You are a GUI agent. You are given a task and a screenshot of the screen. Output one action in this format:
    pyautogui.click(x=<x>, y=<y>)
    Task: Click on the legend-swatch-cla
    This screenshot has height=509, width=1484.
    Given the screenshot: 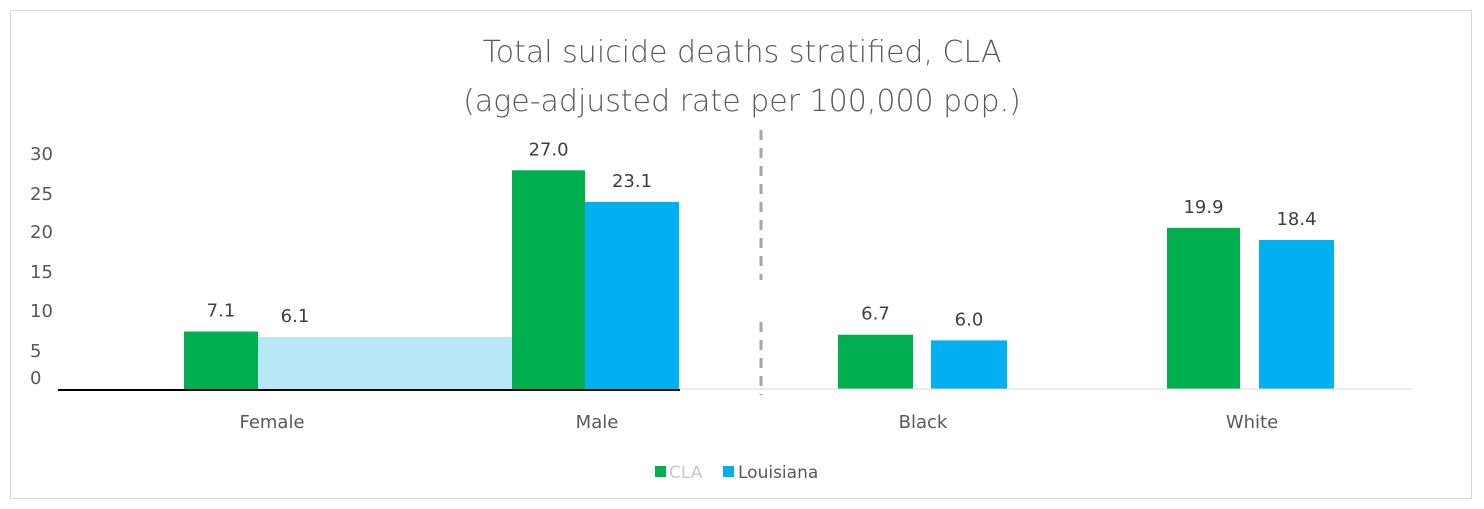 What is the action you would take?
    pyautogui.click(x=660, y=471)
    